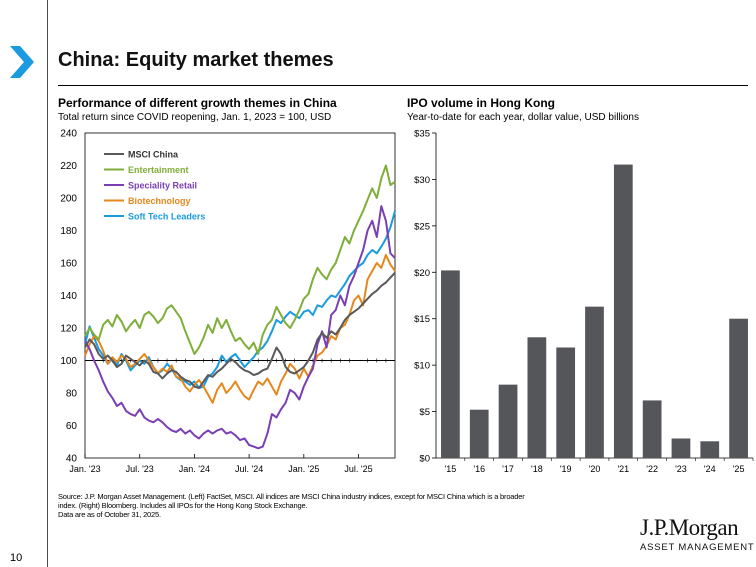 This screenshot has height=567, width=756. What do you see at coordinates (739, 469) in the screenshot?
I see `x-tick-label: '25` at bounding box center [739, 469].